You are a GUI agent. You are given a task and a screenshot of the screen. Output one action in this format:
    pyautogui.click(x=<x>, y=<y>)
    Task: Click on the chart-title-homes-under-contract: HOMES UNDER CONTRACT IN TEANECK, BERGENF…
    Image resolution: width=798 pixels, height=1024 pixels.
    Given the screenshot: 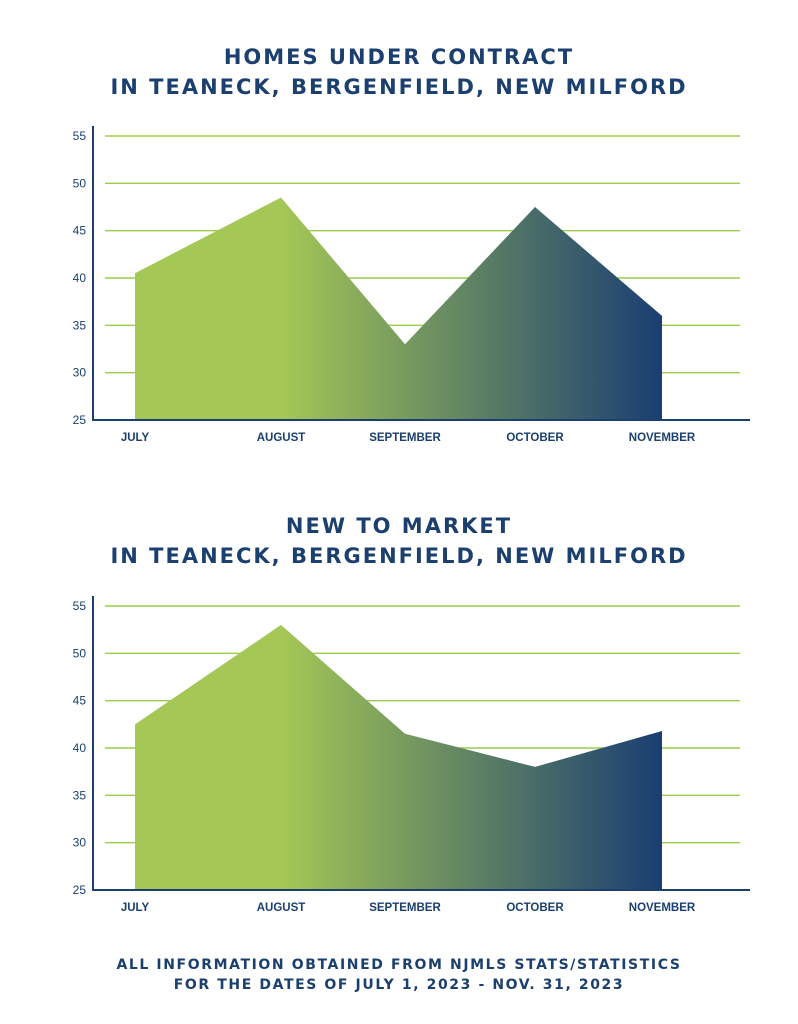 What is the action you would take?
    pyautogui.click(x=399, y=72)
    